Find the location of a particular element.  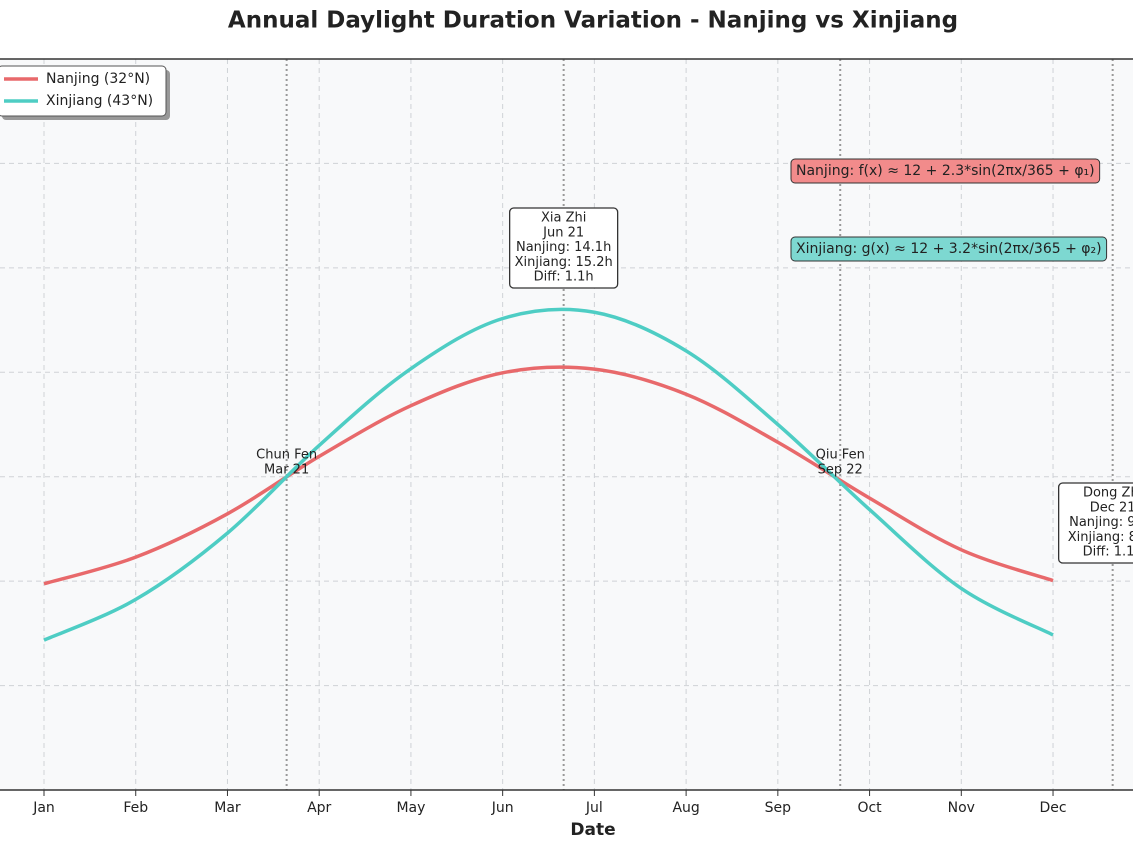

annotation-text: Nanjing: 9.9h is located at coordinates (1101, 522).